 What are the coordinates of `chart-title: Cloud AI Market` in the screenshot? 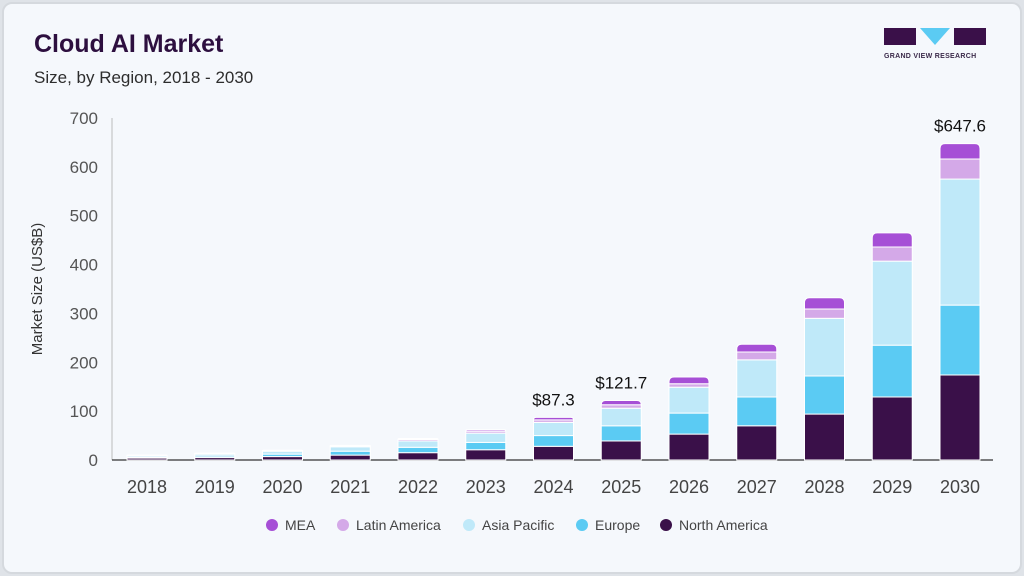 It's located at (129, 44).